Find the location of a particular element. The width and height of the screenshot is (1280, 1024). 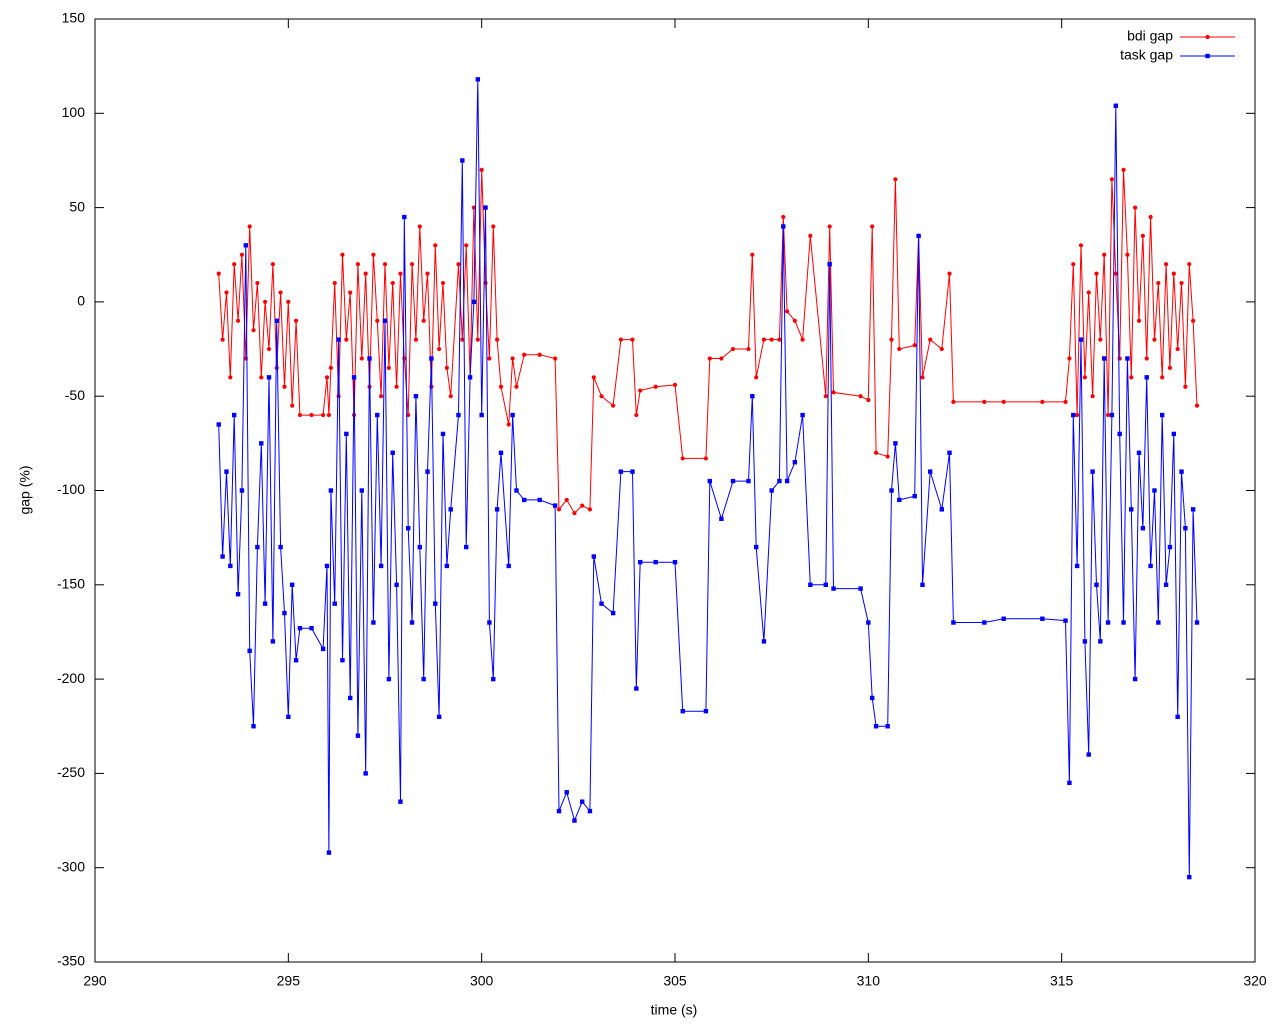

x-tick-label: 320 is located at coordinates (1255, 981).